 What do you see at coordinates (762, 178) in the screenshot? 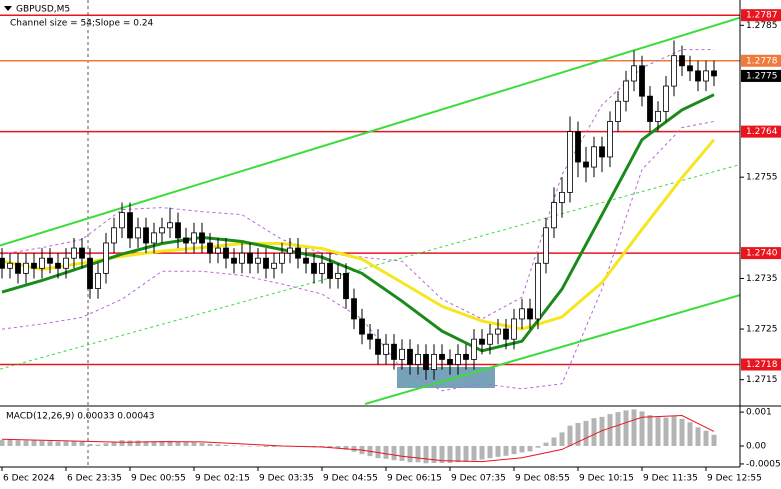
I see `y-tick-label: 1.2755` at bounding box center [762, 178].